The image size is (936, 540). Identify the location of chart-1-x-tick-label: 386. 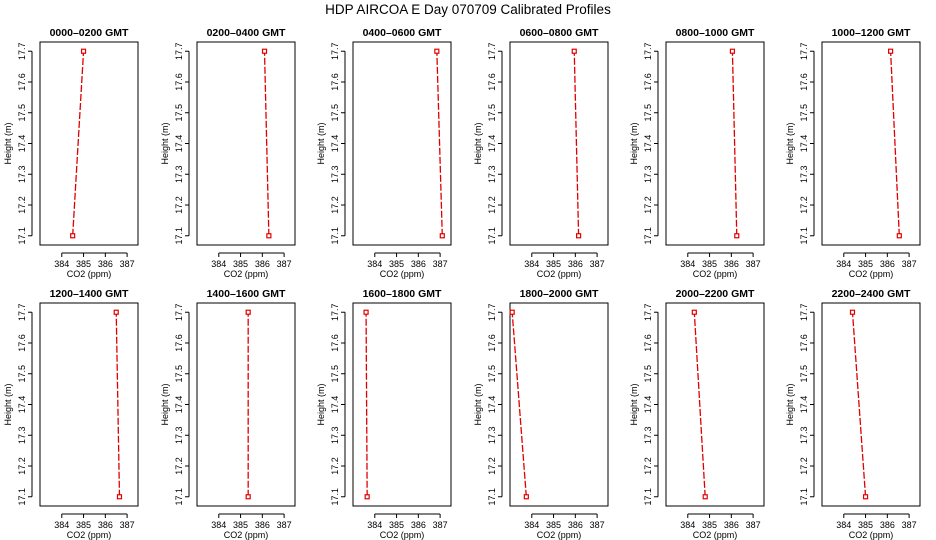
(105, 264).